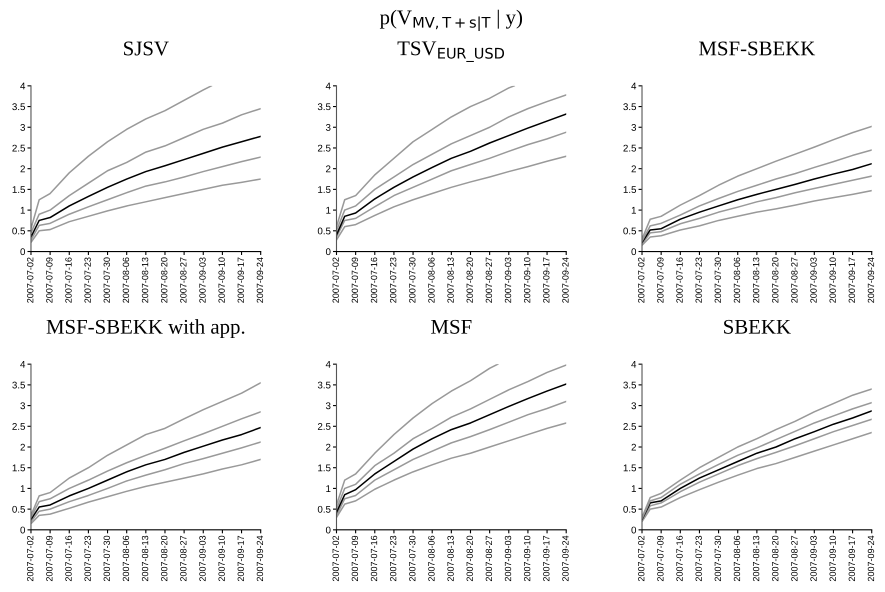 This screenshot has width=885, height=592. Describe the element at coordinates (451, 51) in the screenshot. I see `chart-title: TSV$_{EUR_USD}$` at that location.